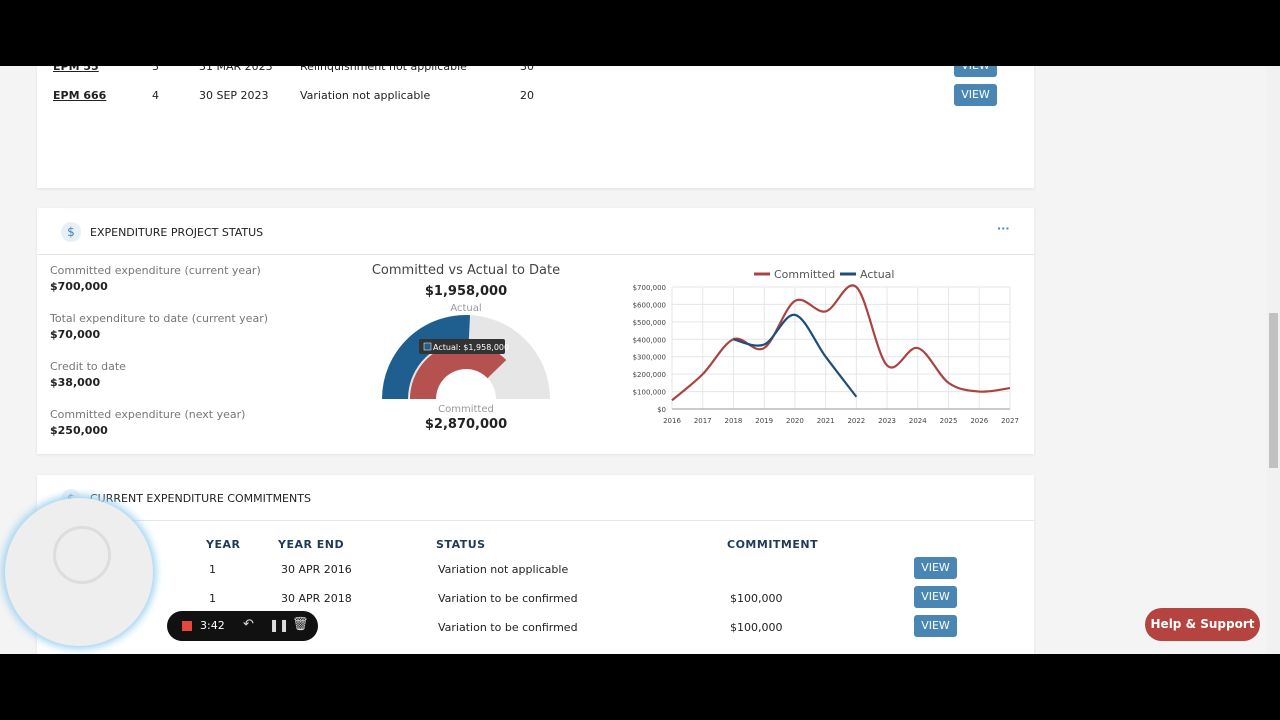  I want to click on y-tick-label: $600,000, so click(649, 305).